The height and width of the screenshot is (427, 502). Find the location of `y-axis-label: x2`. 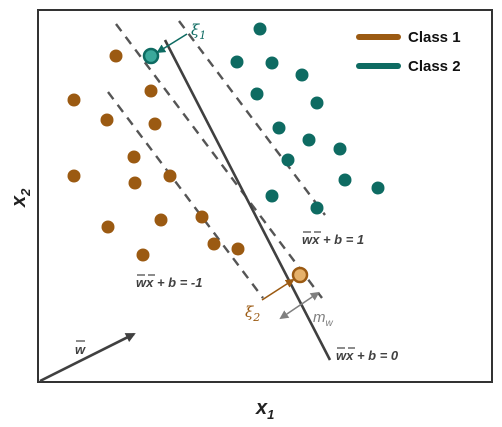

y-axis-label: x2 is located at coordinates (20, 198).